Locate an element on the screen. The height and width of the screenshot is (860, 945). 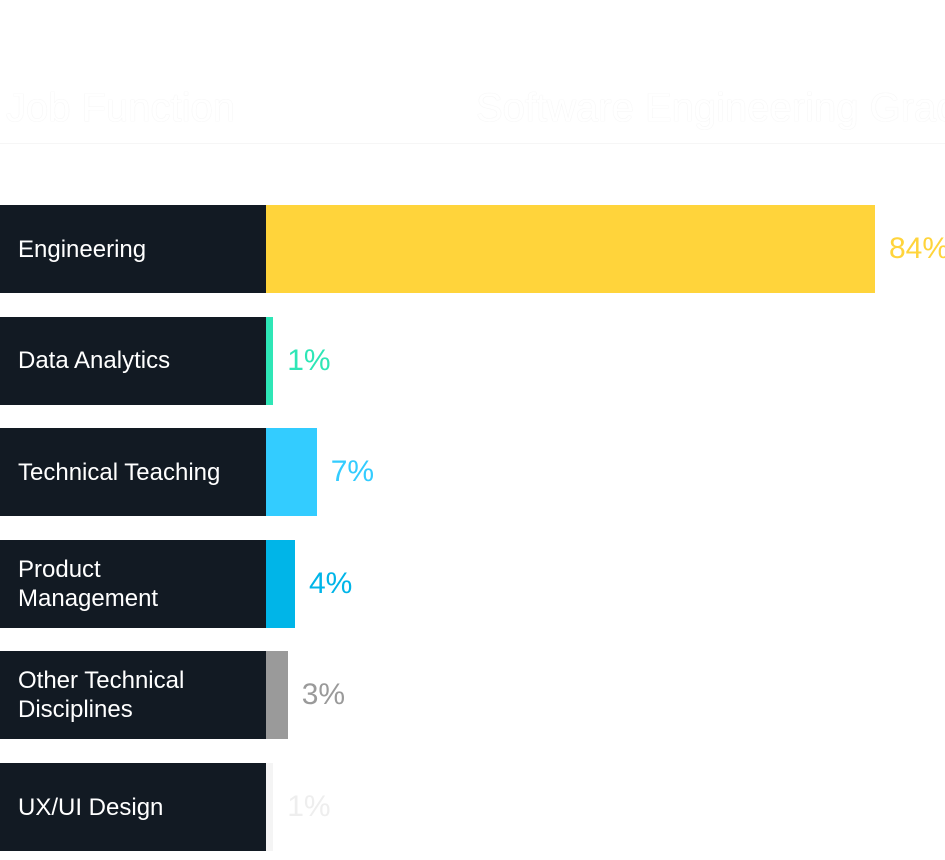
column-header-job-function: Job Function is located at coordinates (121, 108).